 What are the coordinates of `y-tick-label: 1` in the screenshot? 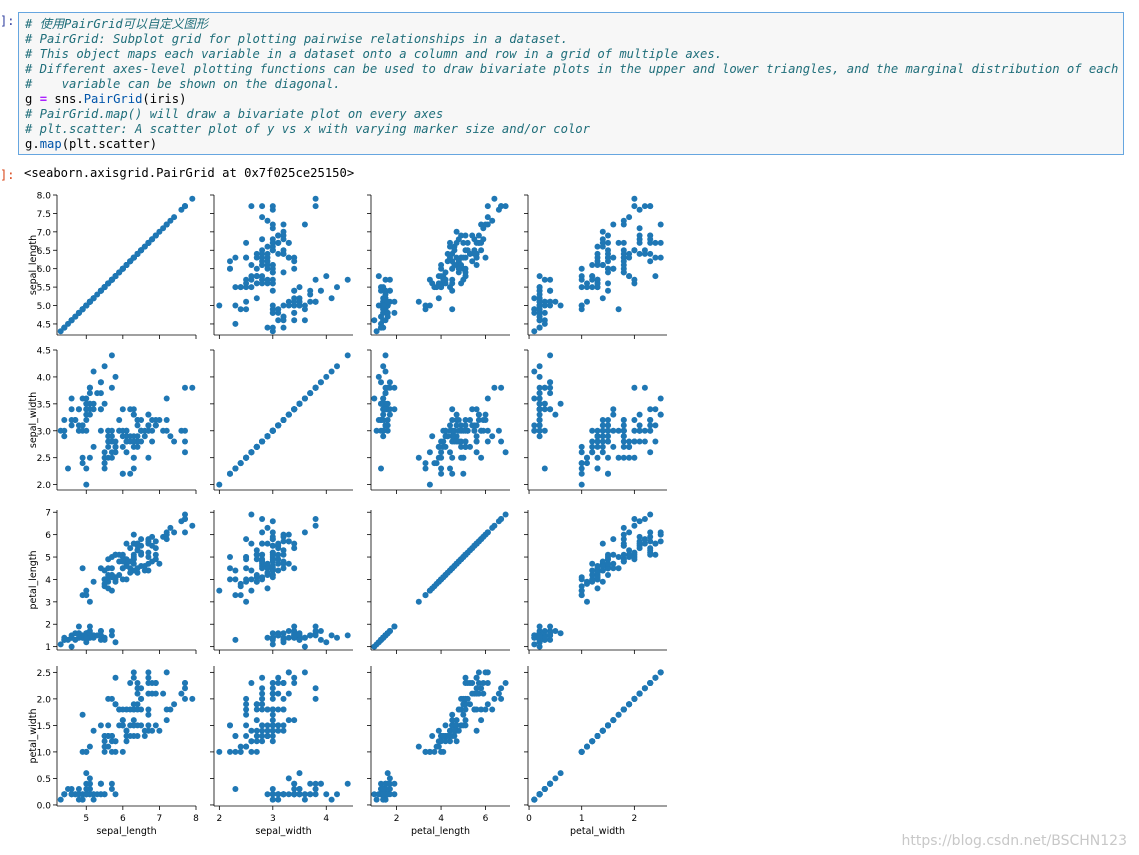 It's located at (48, 648).